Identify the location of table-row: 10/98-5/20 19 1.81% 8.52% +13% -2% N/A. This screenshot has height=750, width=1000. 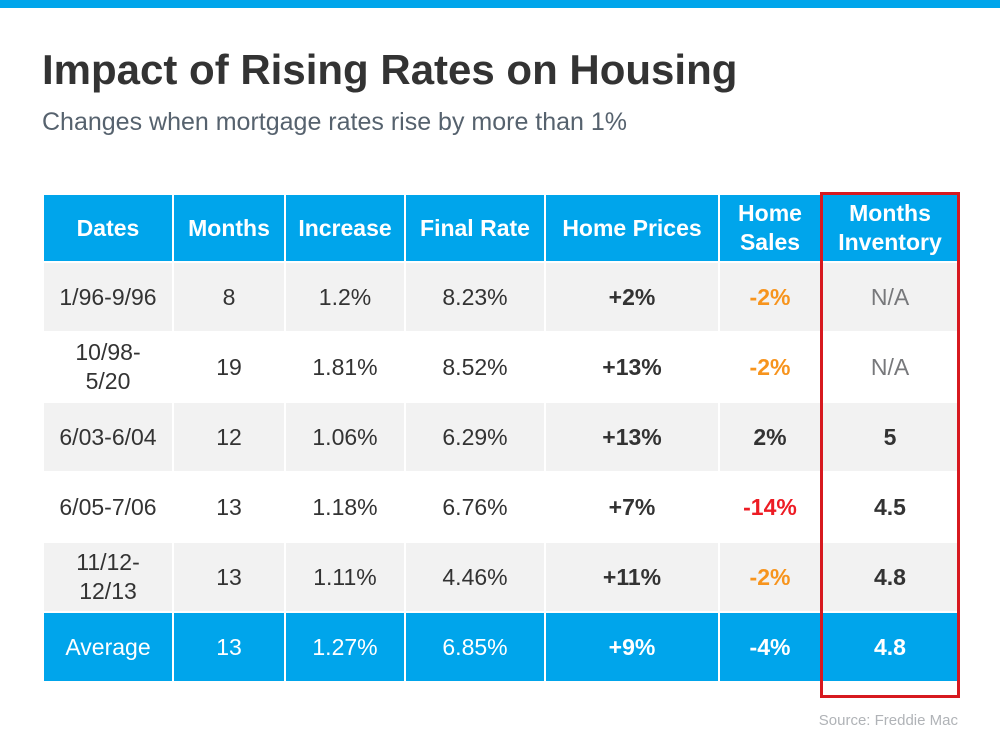
(501, 367).